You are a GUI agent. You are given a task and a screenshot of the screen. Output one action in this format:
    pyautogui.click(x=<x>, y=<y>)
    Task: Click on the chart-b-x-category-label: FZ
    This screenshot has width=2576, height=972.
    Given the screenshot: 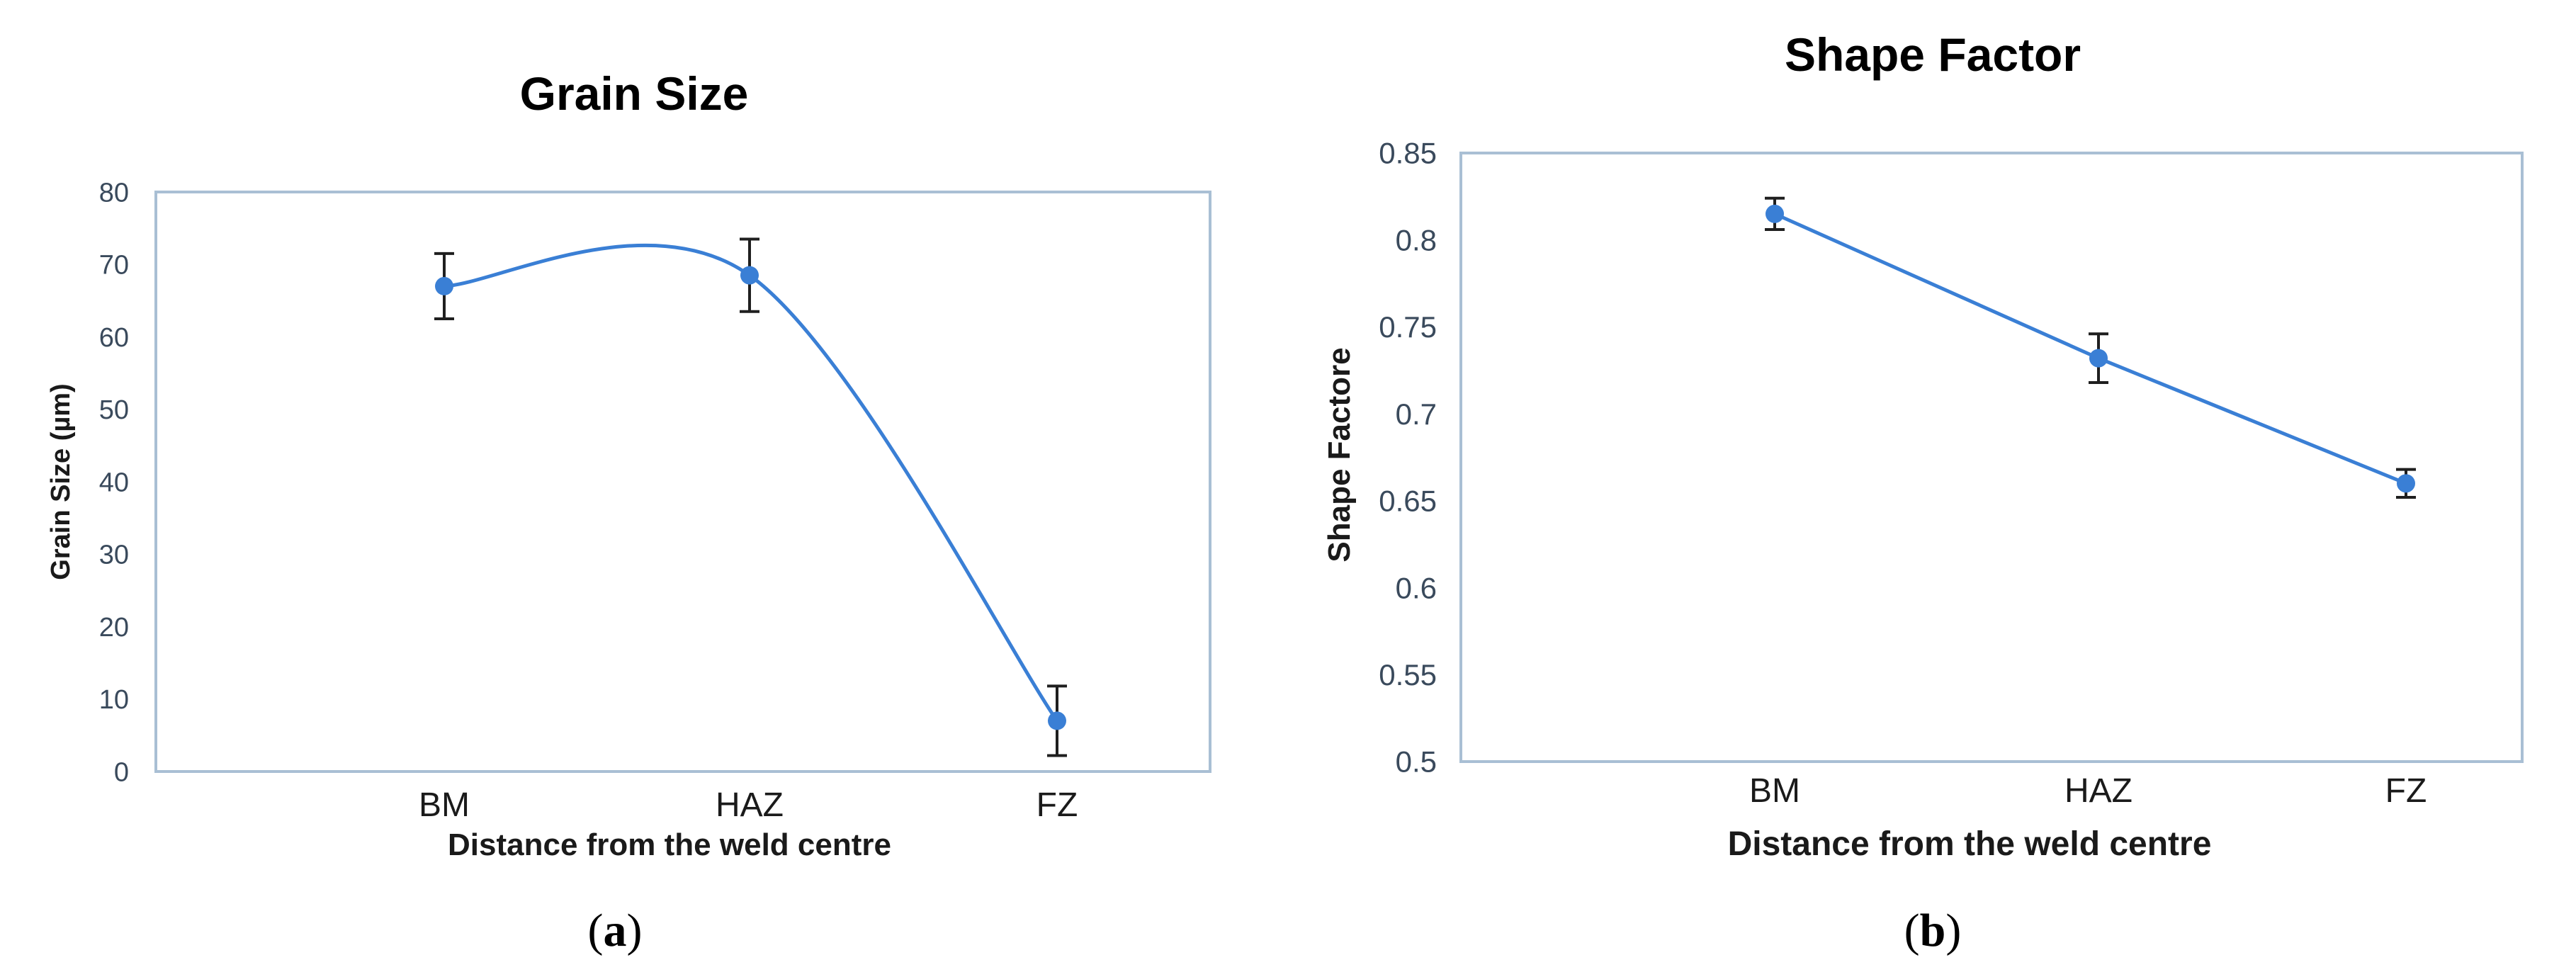 What is the action you would take?
    pyautogui.click(x=2406, y=791)
    